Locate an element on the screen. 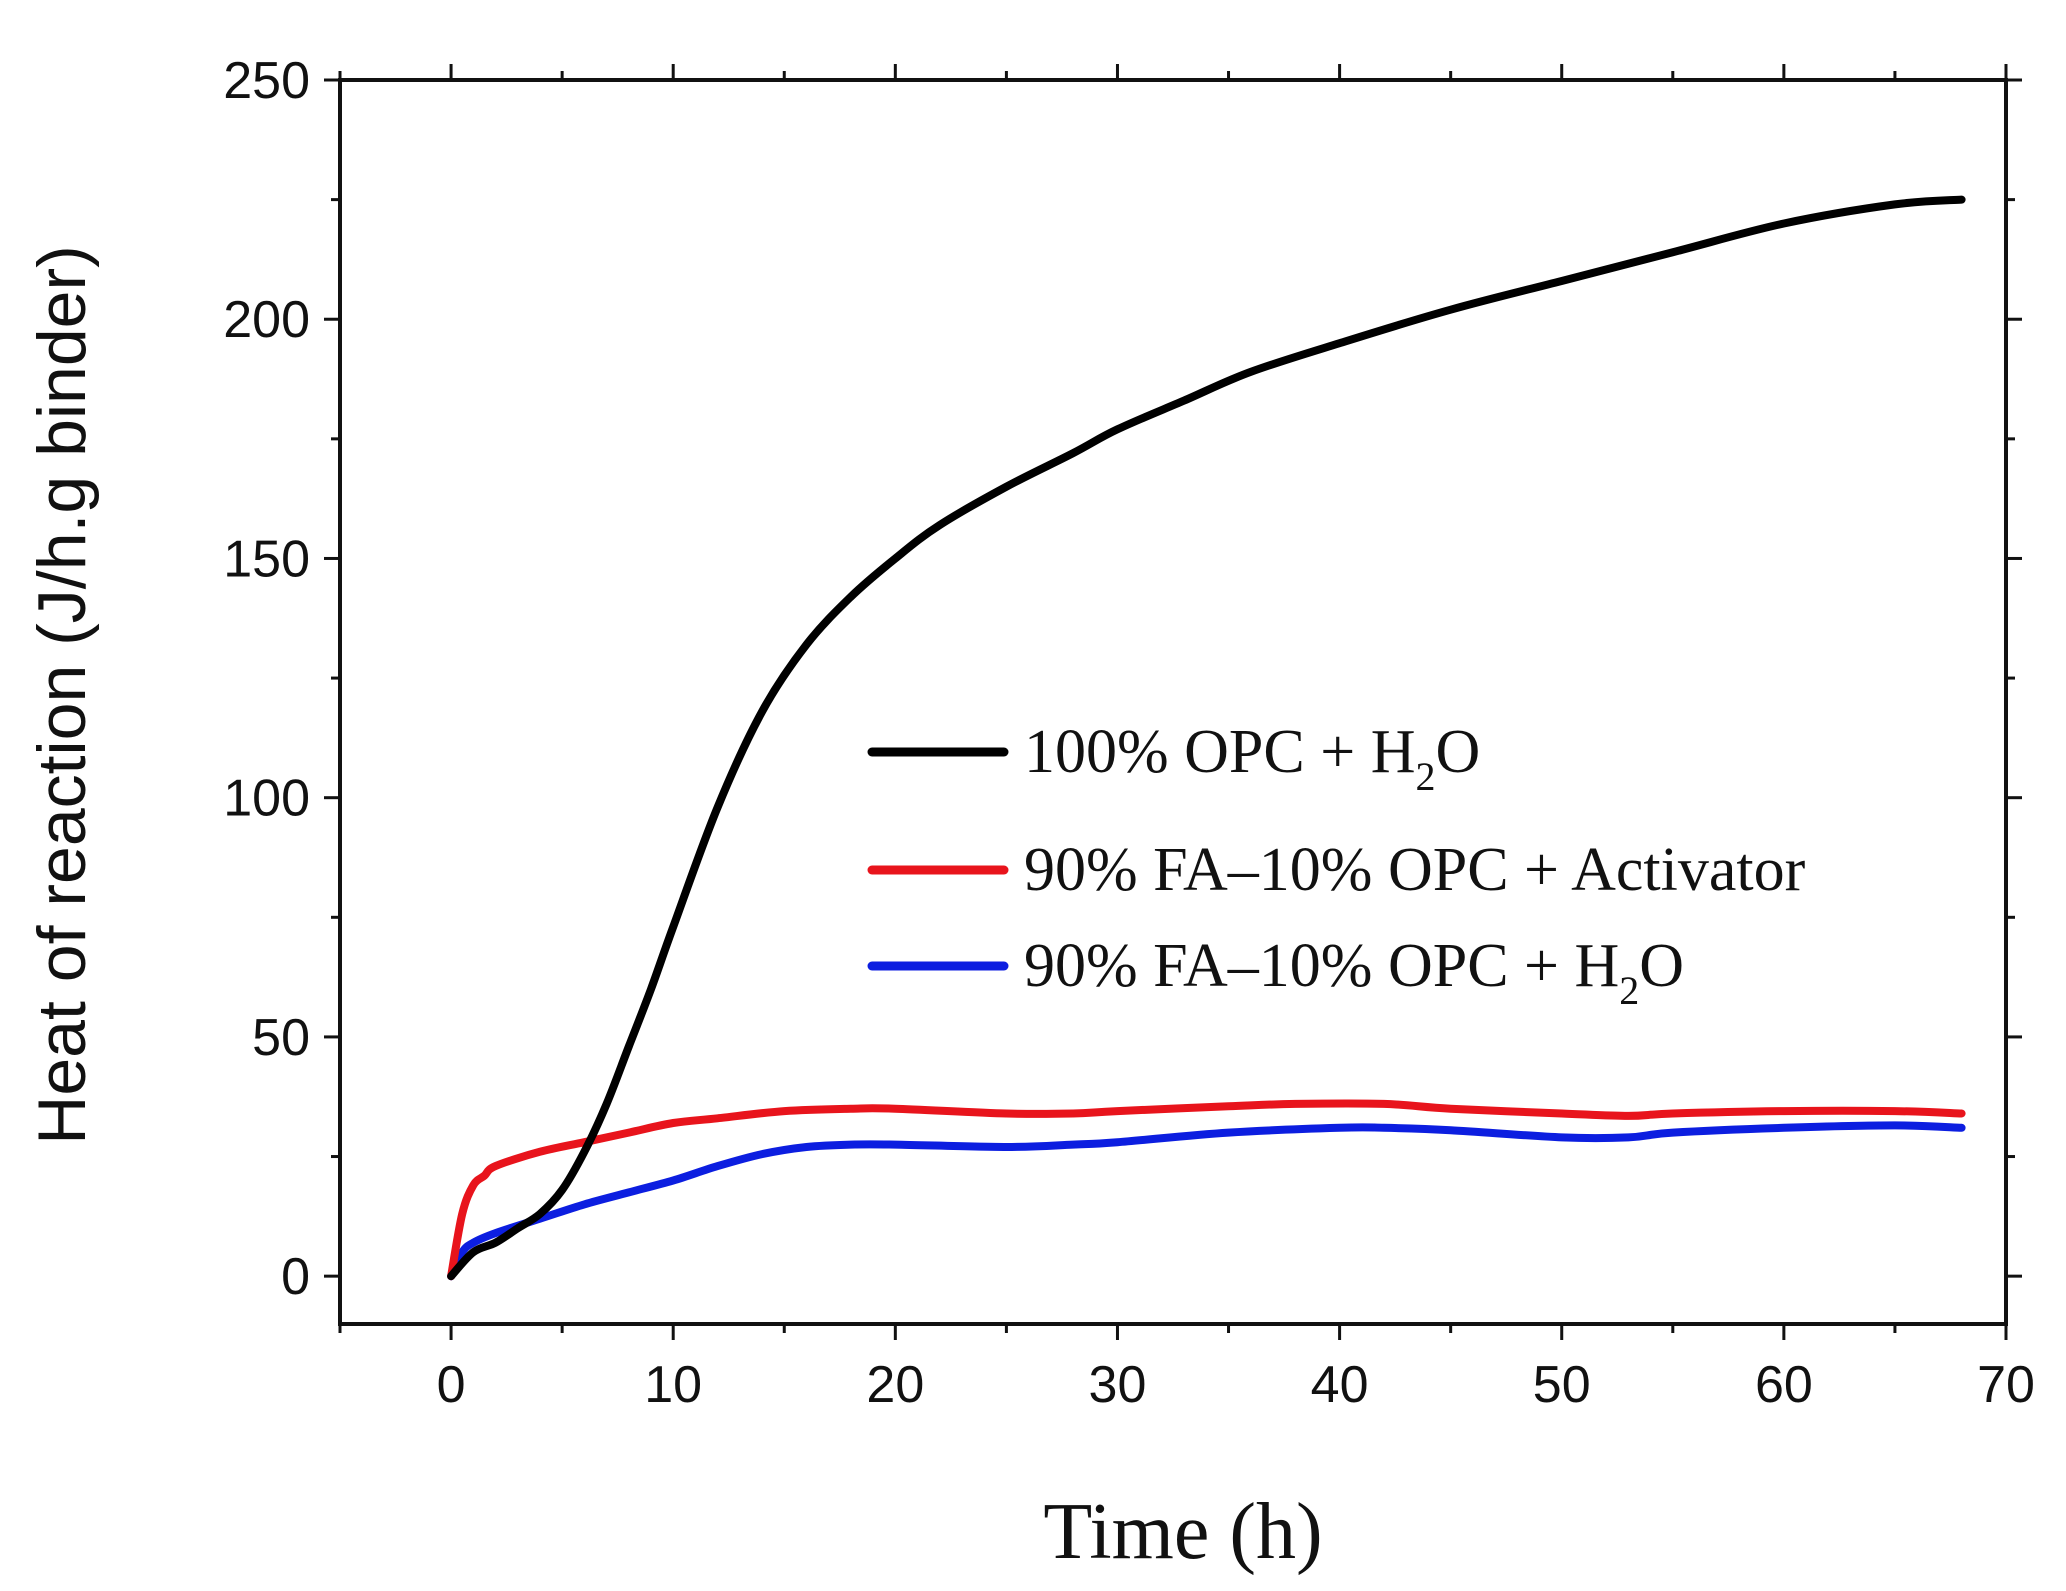 Image resolution: width=2066 pixels, height=1591 pixels. y-tick-label: 100 is located at coordinates (266, 799).